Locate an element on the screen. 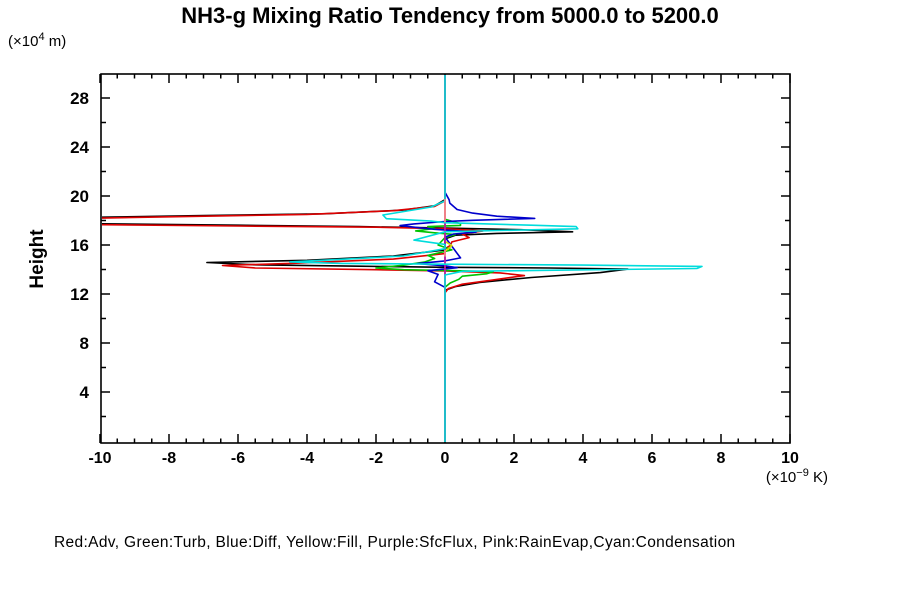 Image resolution: width=900 pixels, height=600 pixels. y-tick-label: 24 is located at coordinates (79, 147).